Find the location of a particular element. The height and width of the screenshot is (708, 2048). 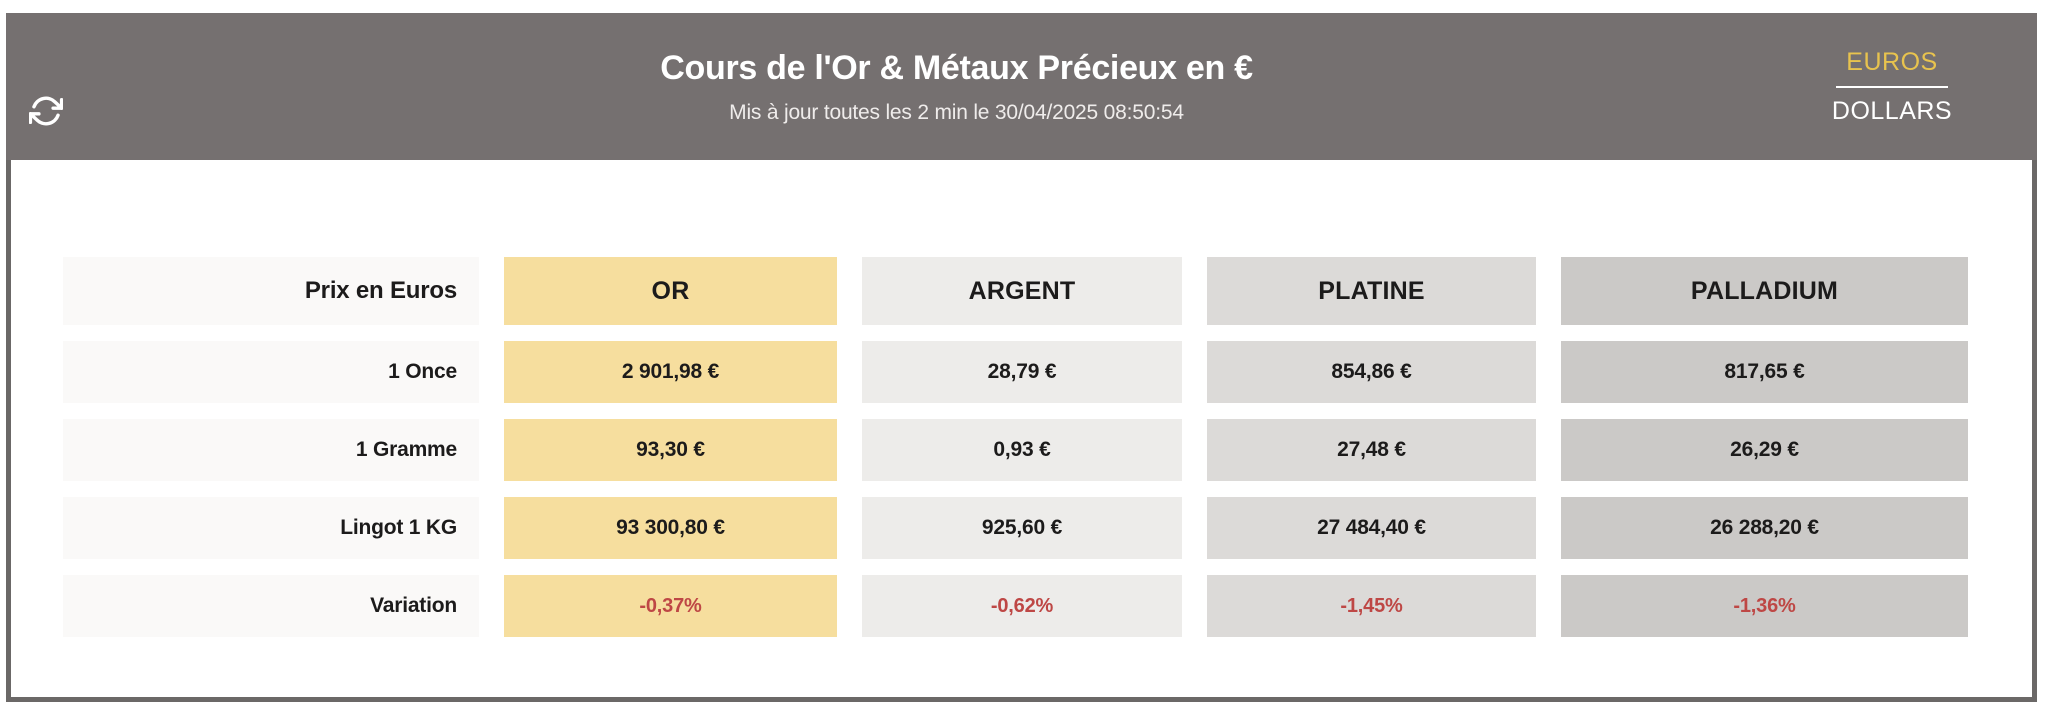

currency-euros-tab: EUROS is located at coordinates (1892, 61).